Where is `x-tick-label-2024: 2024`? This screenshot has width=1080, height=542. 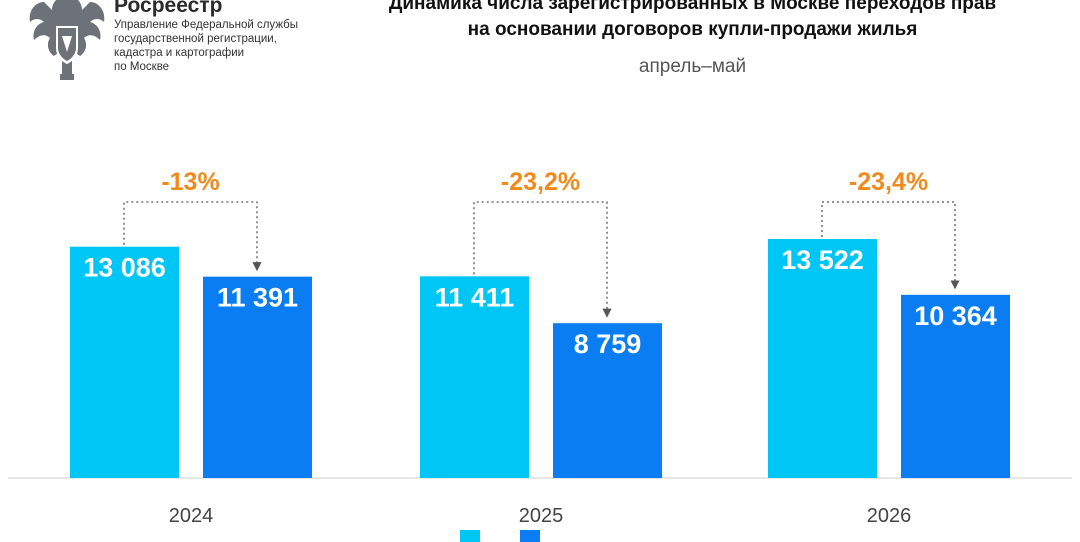
x-tick-label-2024: 2024 is located at coordinates (191, 516).